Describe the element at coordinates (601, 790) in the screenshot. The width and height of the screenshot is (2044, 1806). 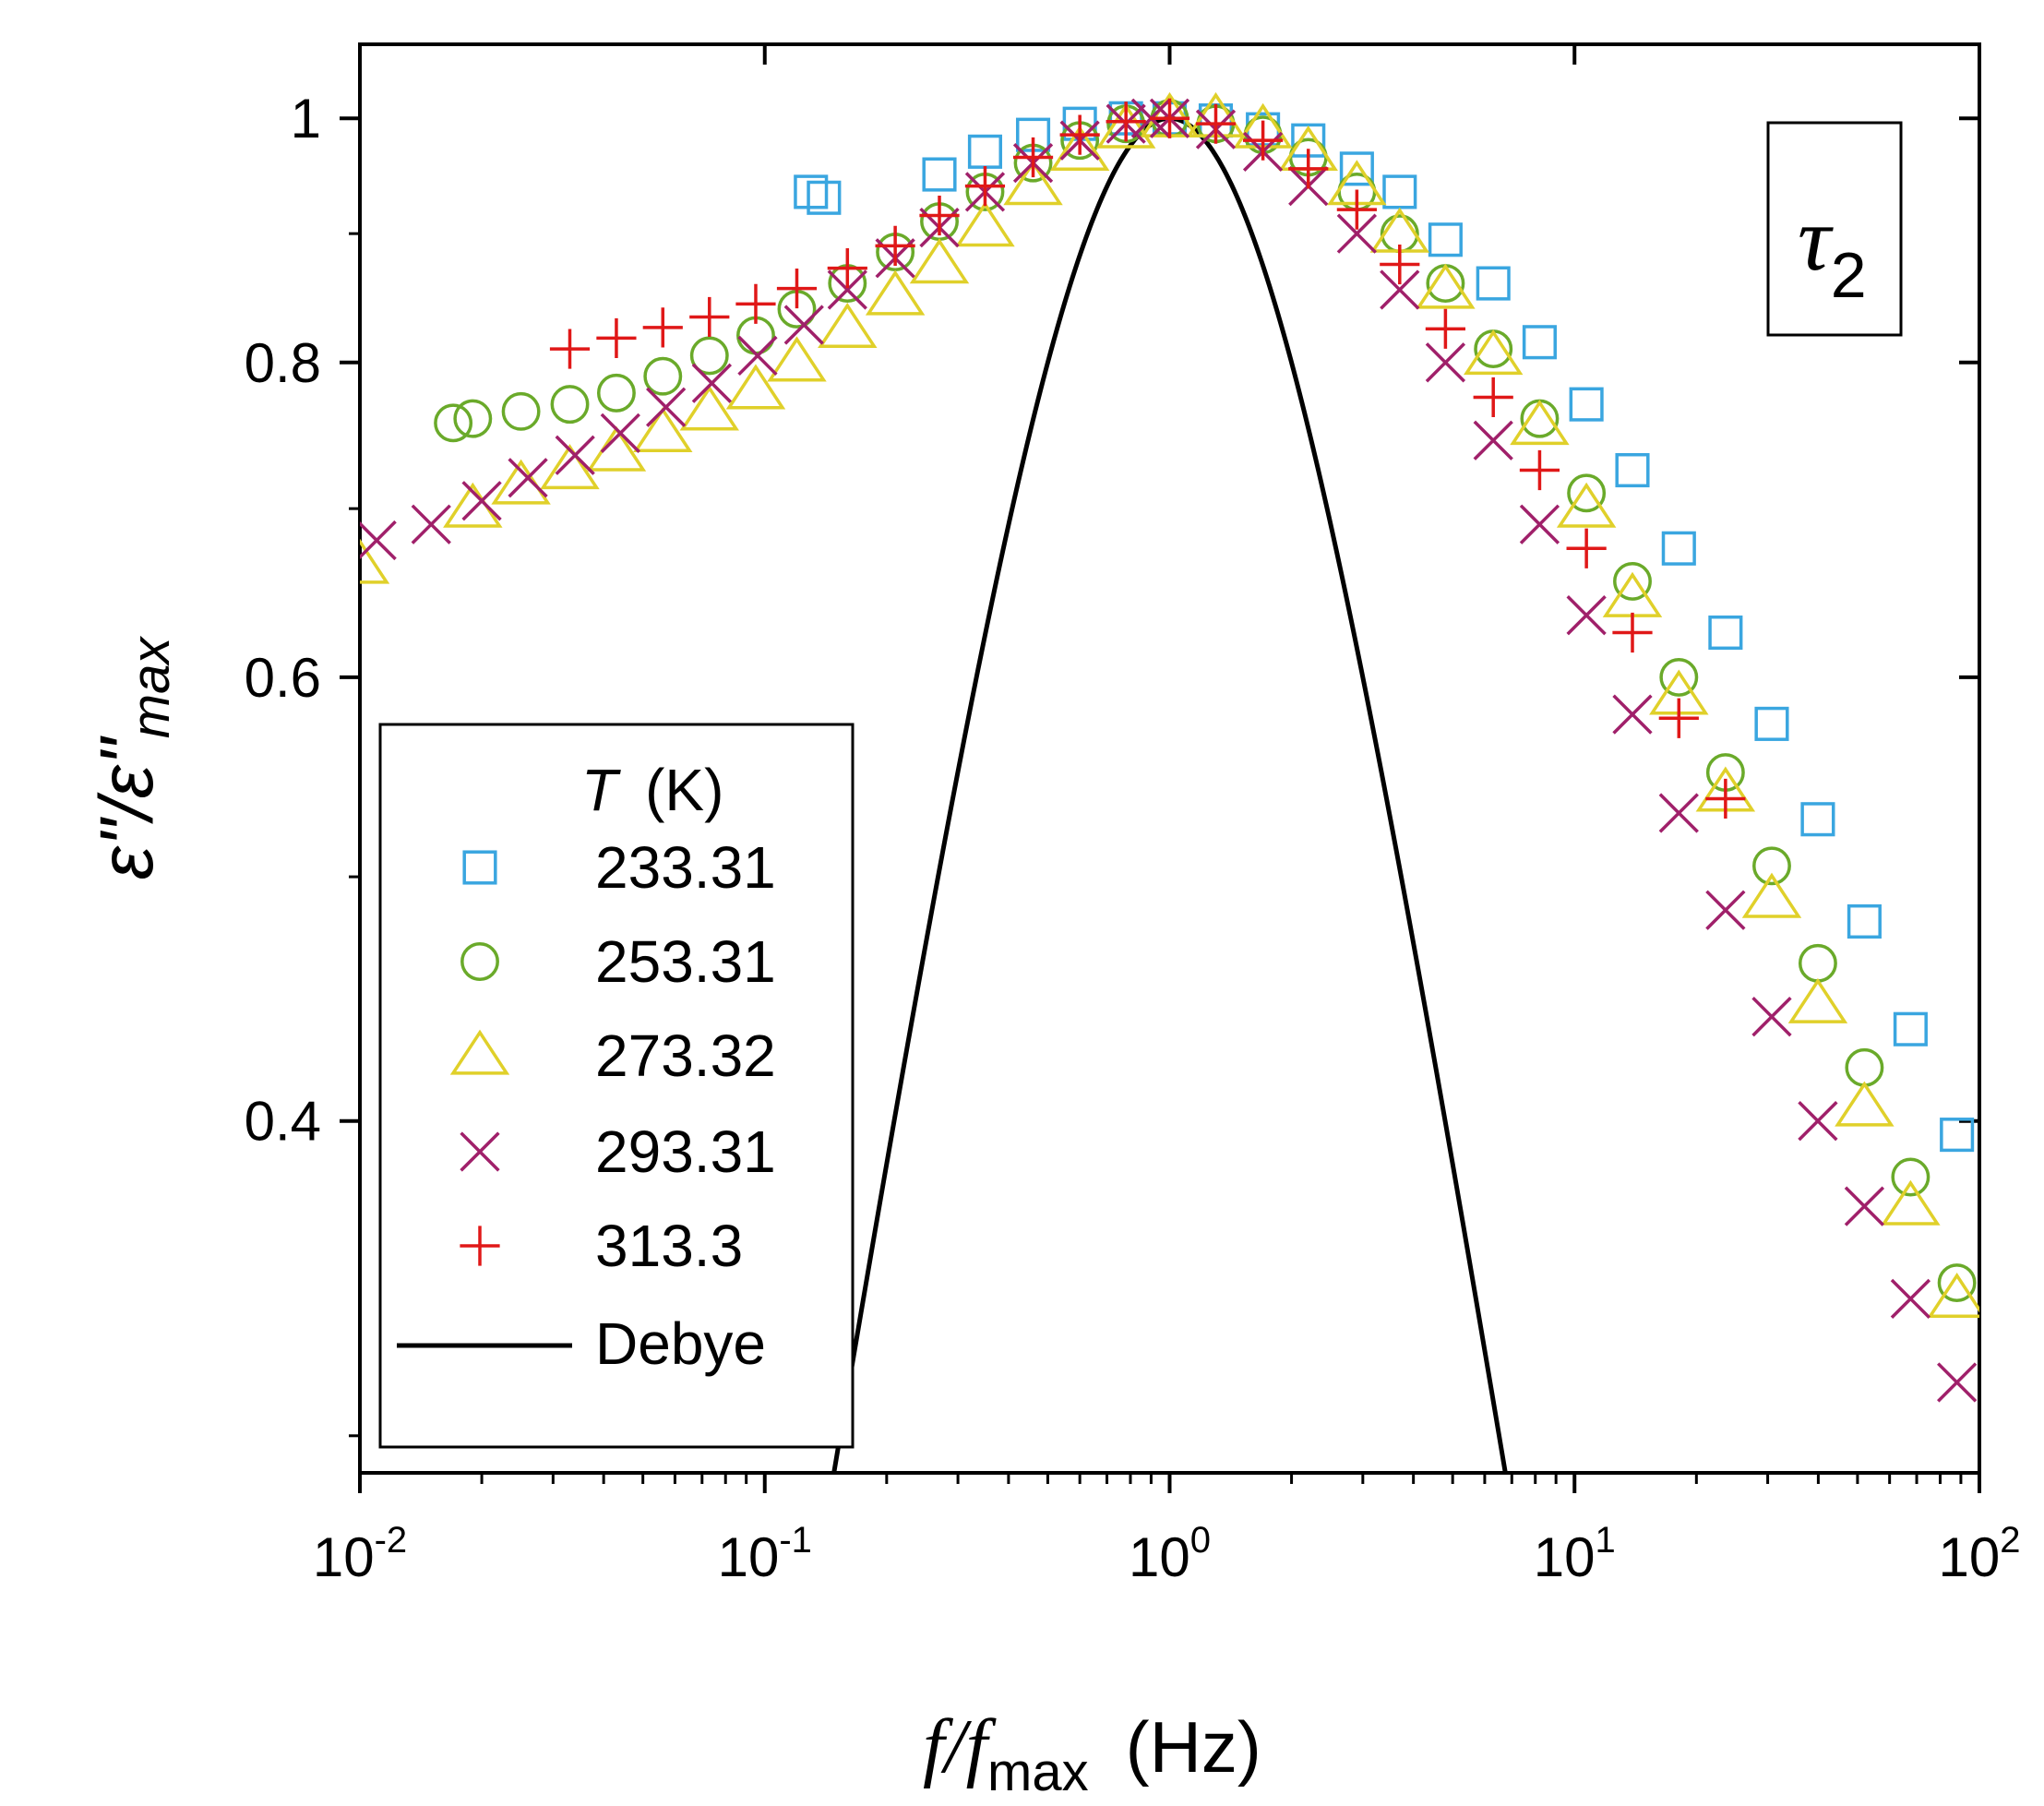
I see `legend-title-symbol: T` at that location.